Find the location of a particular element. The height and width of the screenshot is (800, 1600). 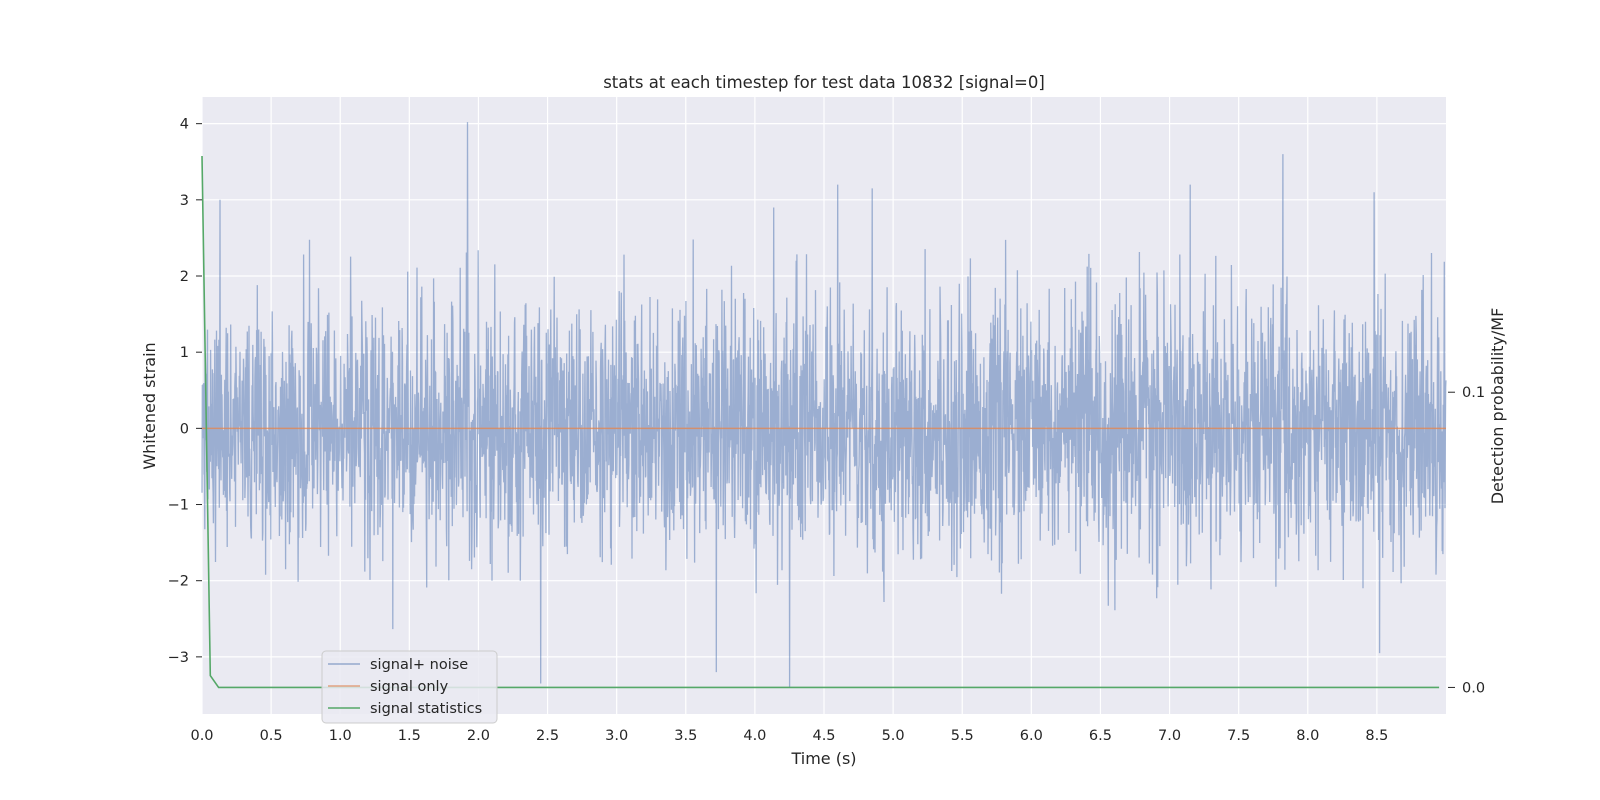

y-axis-ticks: −3 −2 −1 0 1 2 3 4 is located at coordinates (185, 391).